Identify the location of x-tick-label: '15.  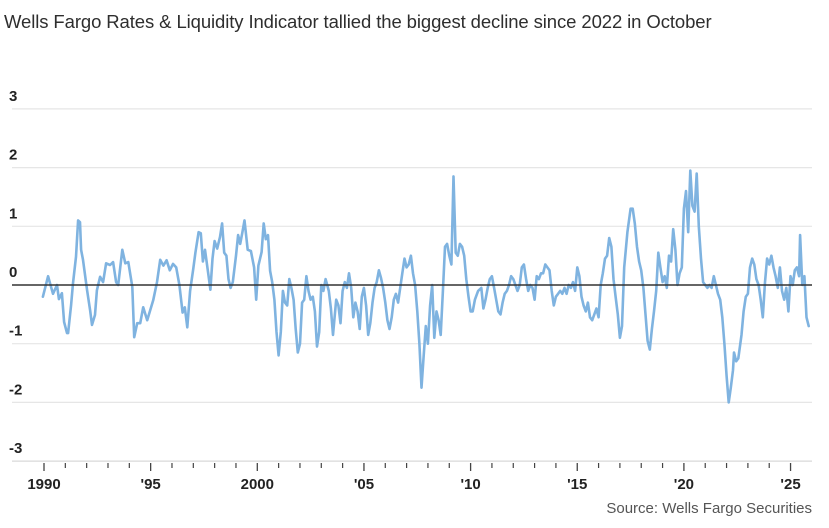
(577, 484).